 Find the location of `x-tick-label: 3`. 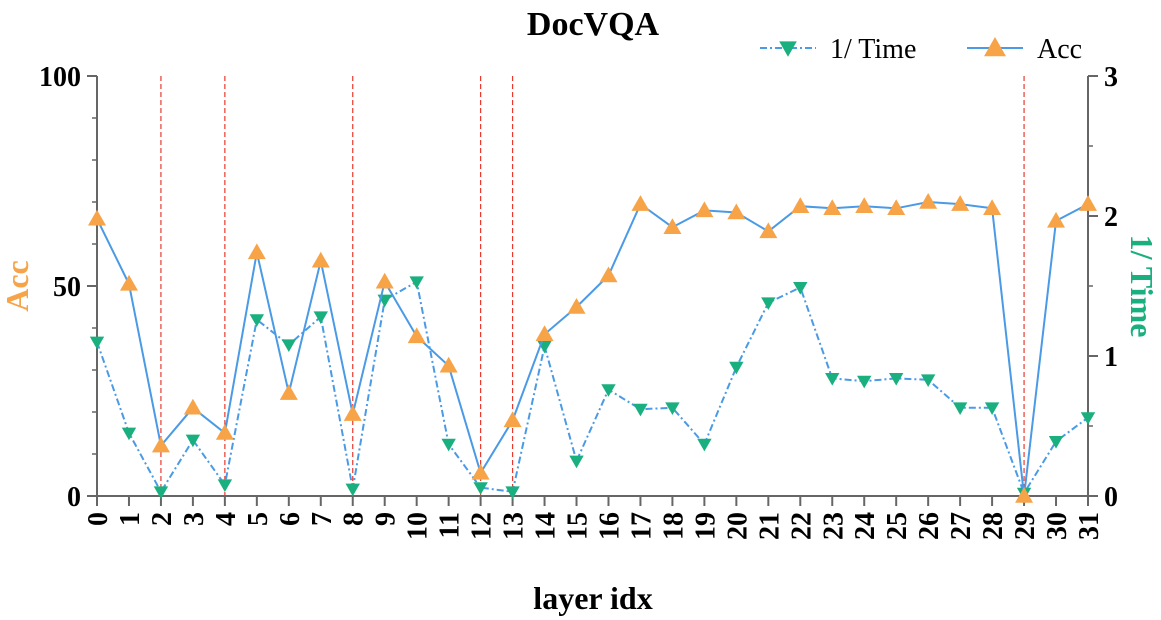

x-tick-label: 3 is located at coordinates (194, 519).